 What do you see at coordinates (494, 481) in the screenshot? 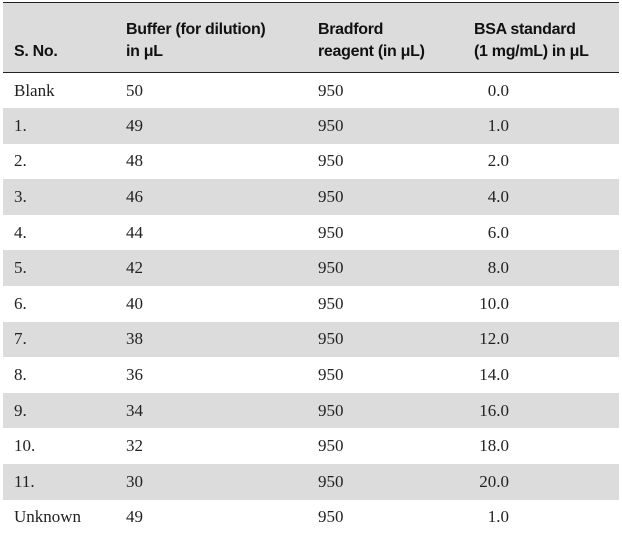
I see `table-cell: 20.0` at bounding box center [494, 481].